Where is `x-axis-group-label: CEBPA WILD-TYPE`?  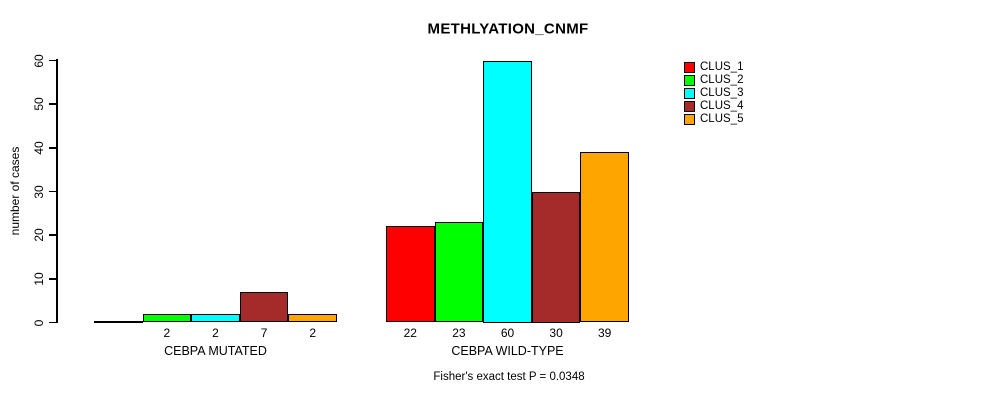 x-axis-group-label: CEBPA WILD-TYPE is located at coordinates (507, 351).